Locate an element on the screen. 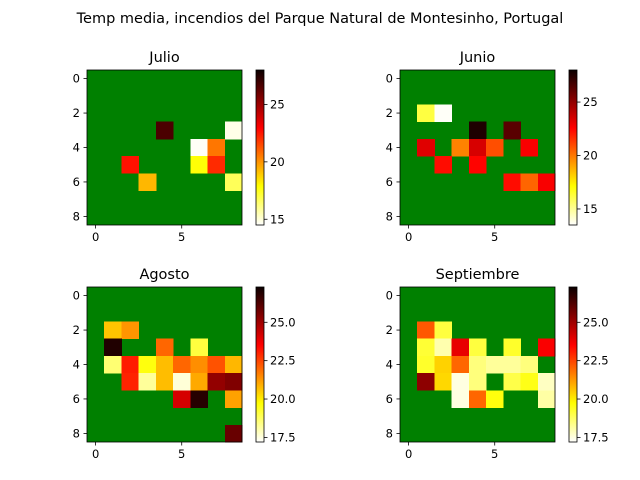  colorbar-tick-label: 20.0 is located at coordinates (596, 399).